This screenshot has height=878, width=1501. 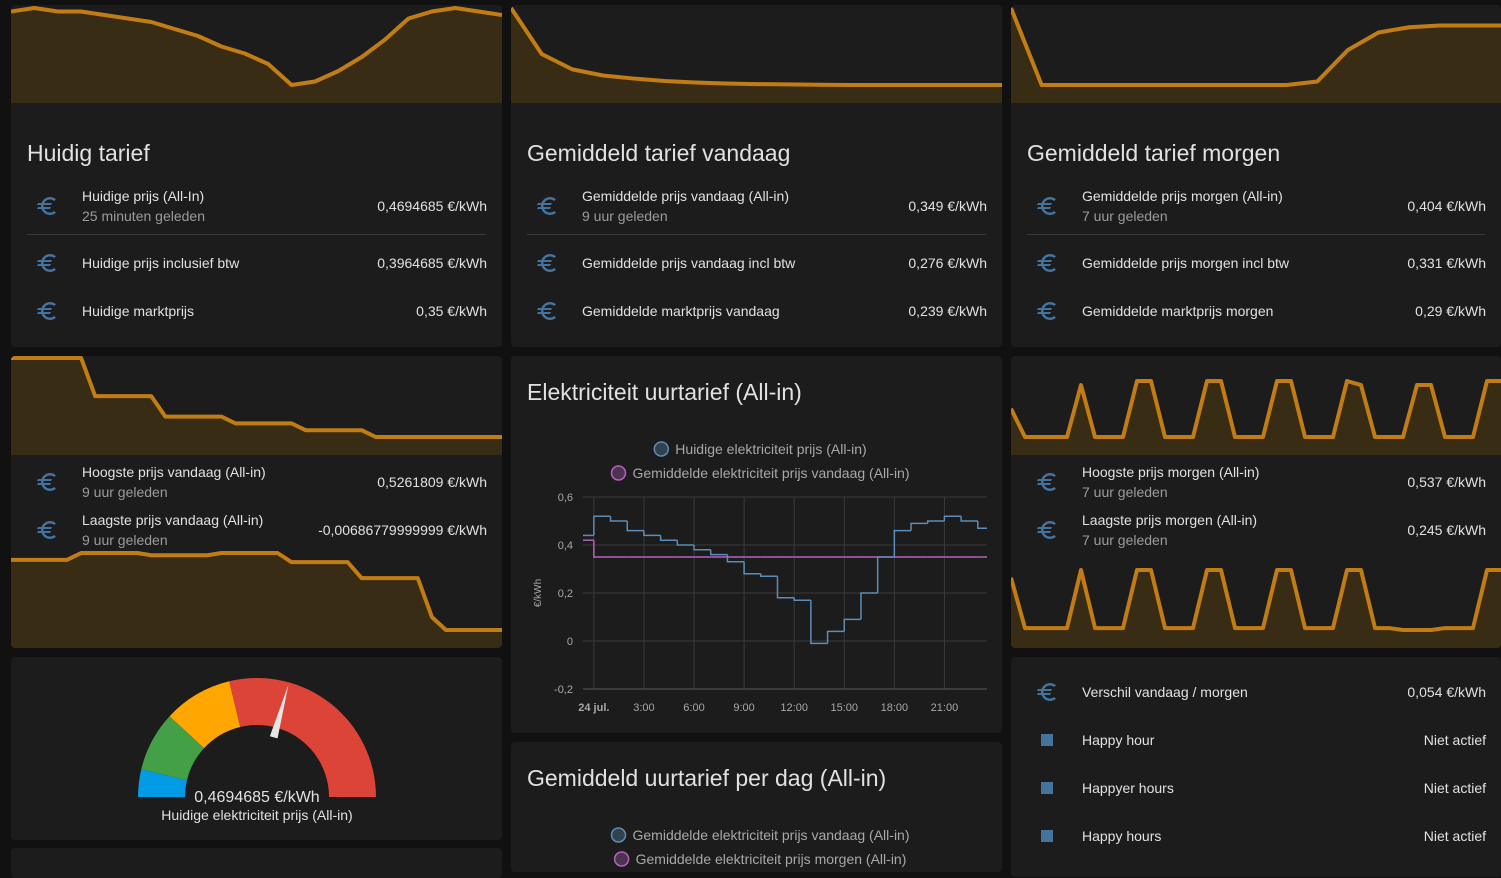 What do you see at coordinates (256, 863) in the screenshot?
I see `card` at bounding box center [256, 863].